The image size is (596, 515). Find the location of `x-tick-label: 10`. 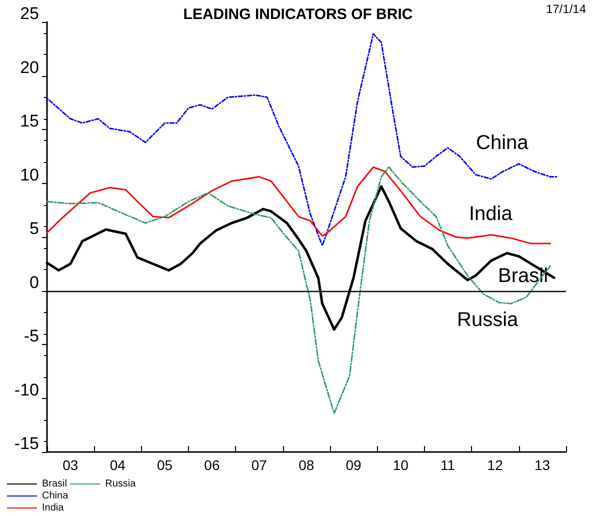

x-tick-label: 10 is located at coordinates (400, 465).